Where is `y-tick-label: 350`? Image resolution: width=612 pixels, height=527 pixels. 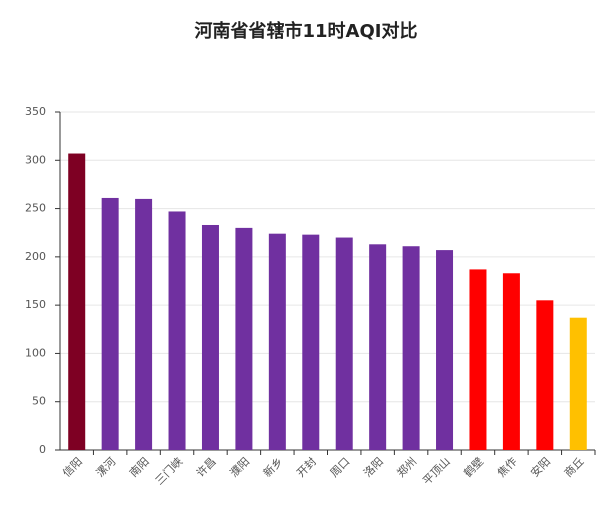 y-tick-label: 350 is located at coordinates (35, 111).